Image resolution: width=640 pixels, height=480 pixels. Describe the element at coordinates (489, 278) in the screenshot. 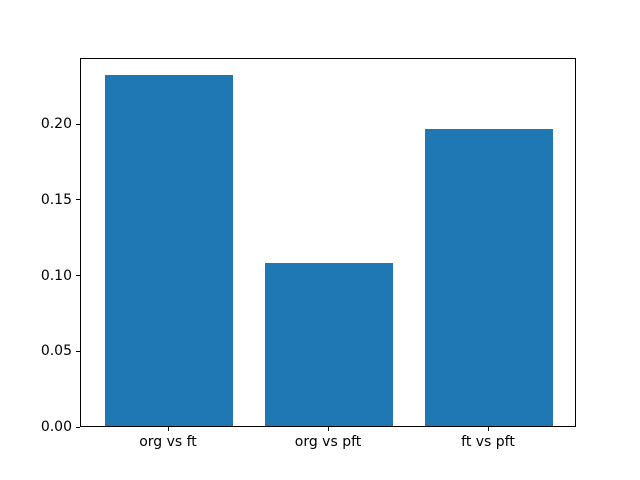

I see `bar-ft-vs-pft` at that location.